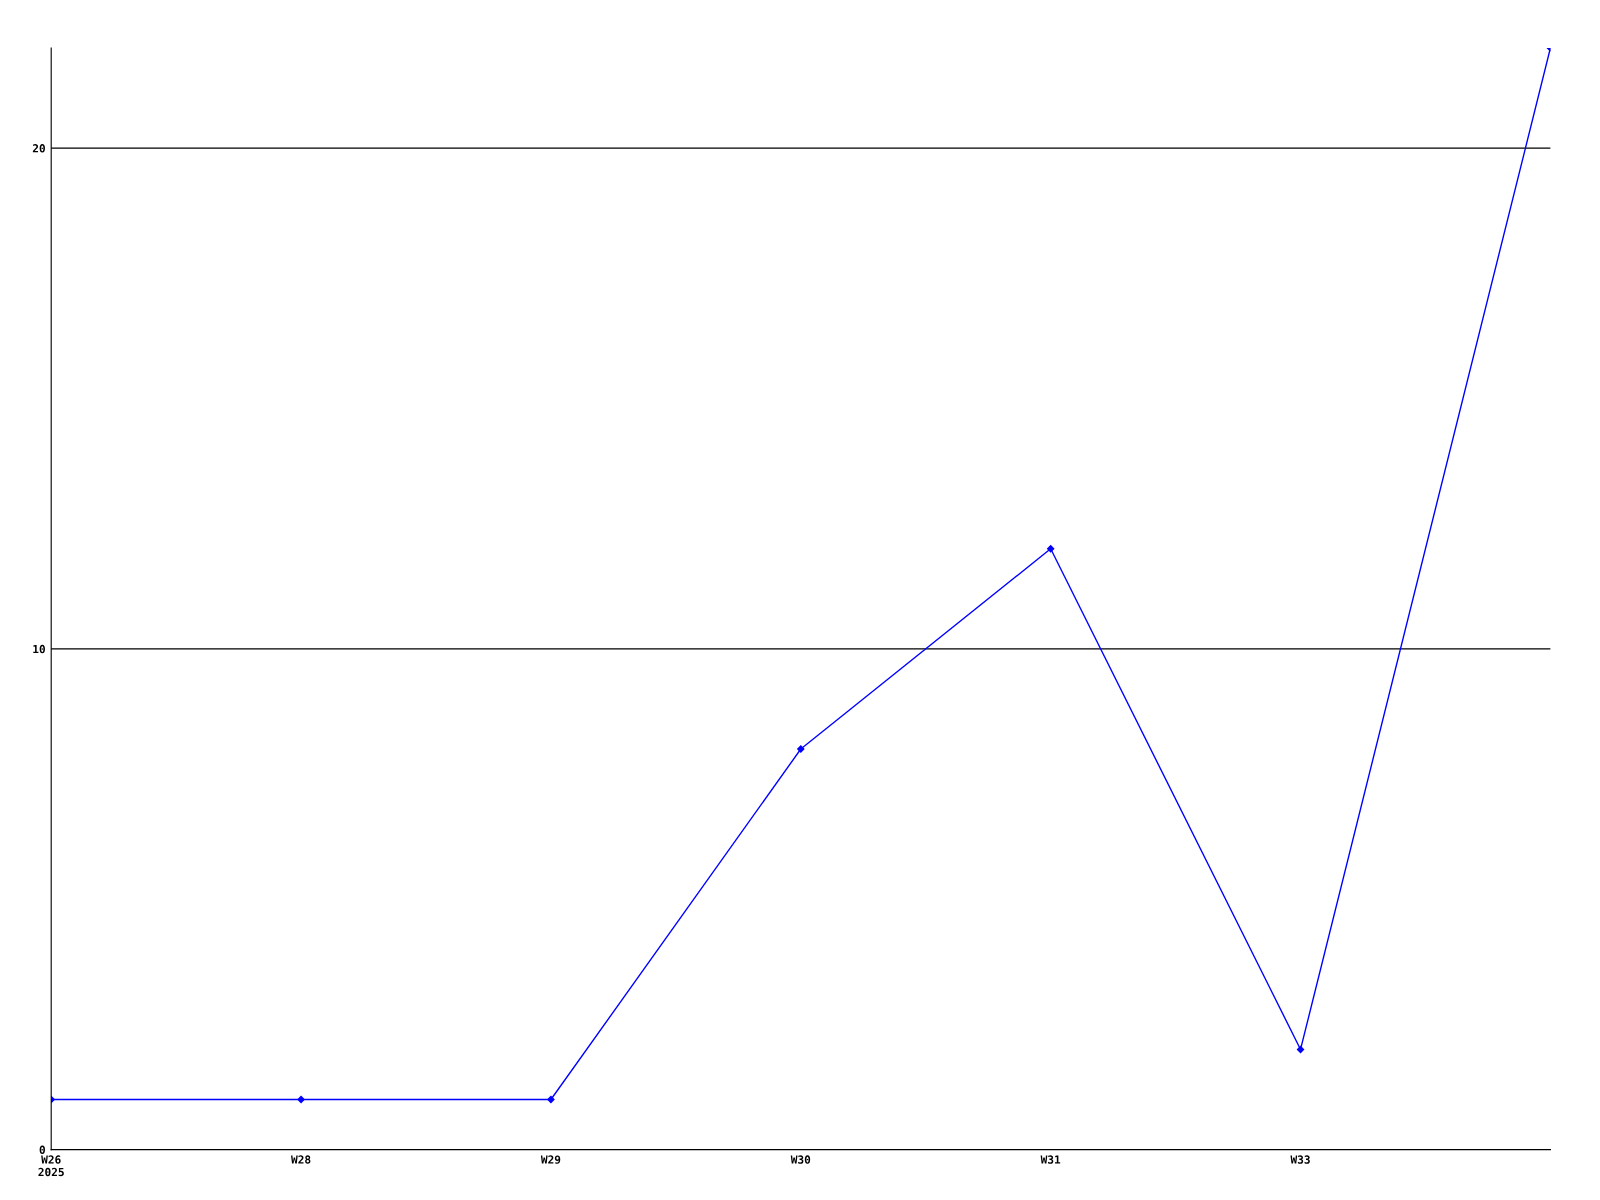 The width and height of the screenshot is (1600, 1200). What do you see at coordinates (550, 1159) in the screenshot?
I see `x-tick-label: W29` at bounding box center [550, 1159].